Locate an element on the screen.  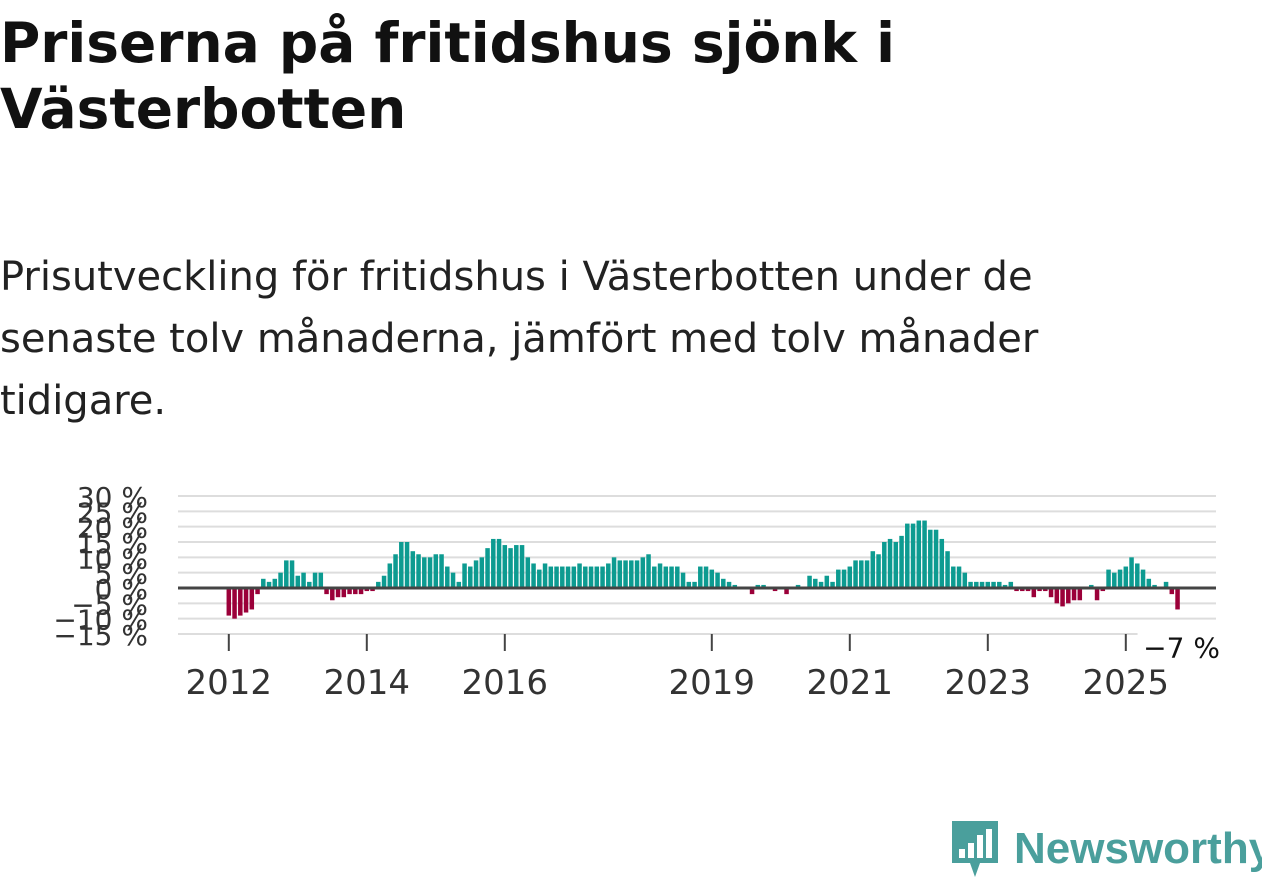
y-tick-label: 10 % is located at coordinates (112, 558).